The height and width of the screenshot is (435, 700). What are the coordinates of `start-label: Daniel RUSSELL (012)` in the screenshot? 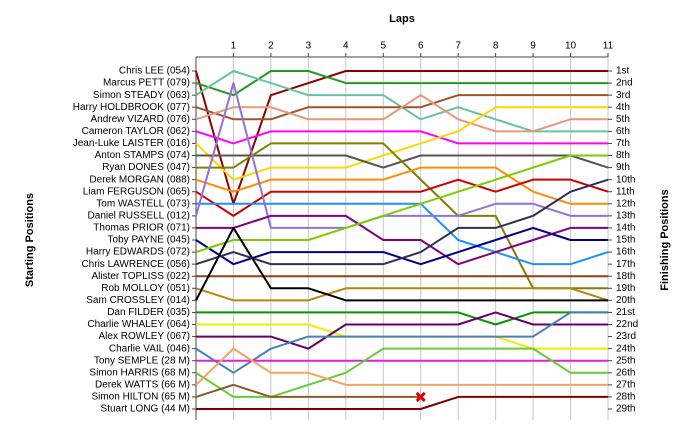 It's located at (139, 215).